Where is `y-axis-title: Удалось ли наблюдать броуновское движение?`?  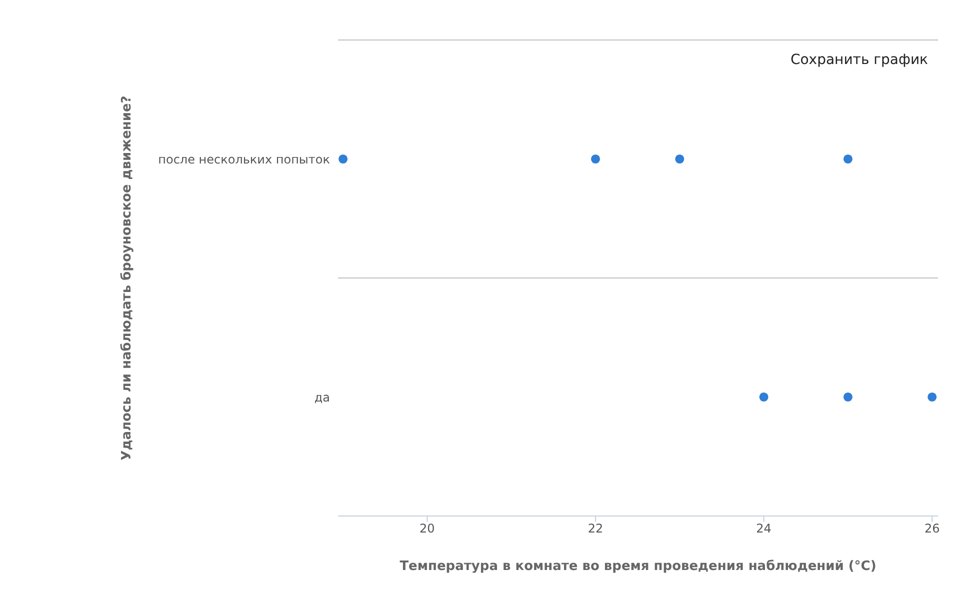
y-axis-title: Удалось ли наблюдать броуновское движение? is located at coordinates (127, 278).